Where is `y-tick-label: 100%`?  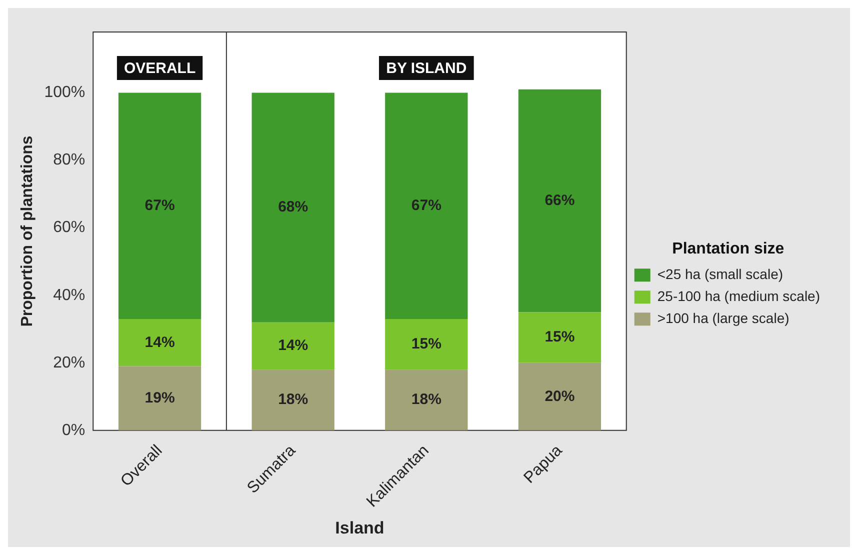 y-tick-label: 100% is located at coordinates (65, 93).